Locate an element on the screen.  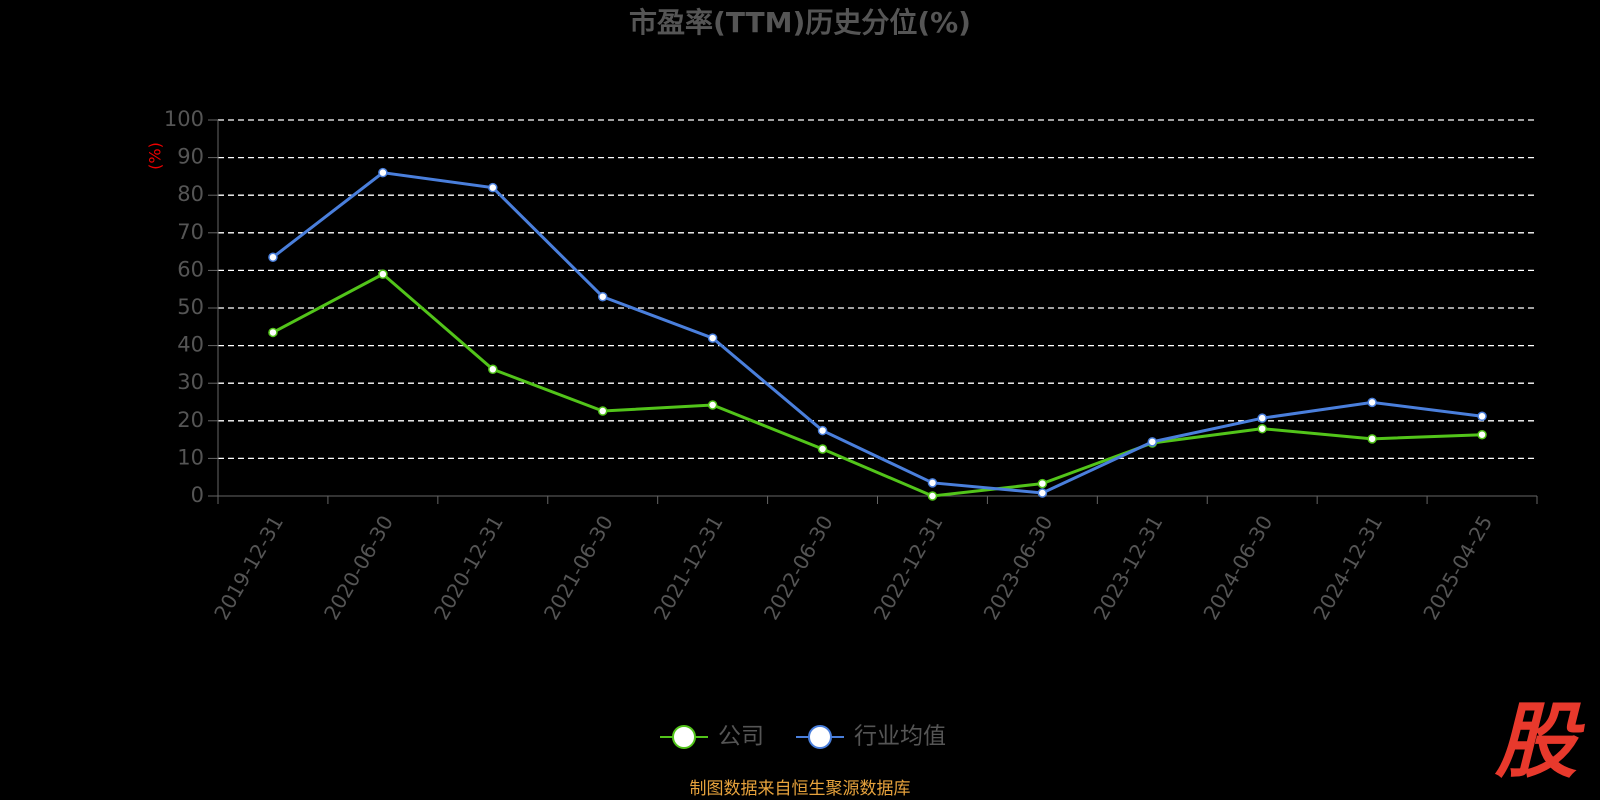
y-tick-label: 0 is located at coordinates (197, 495).